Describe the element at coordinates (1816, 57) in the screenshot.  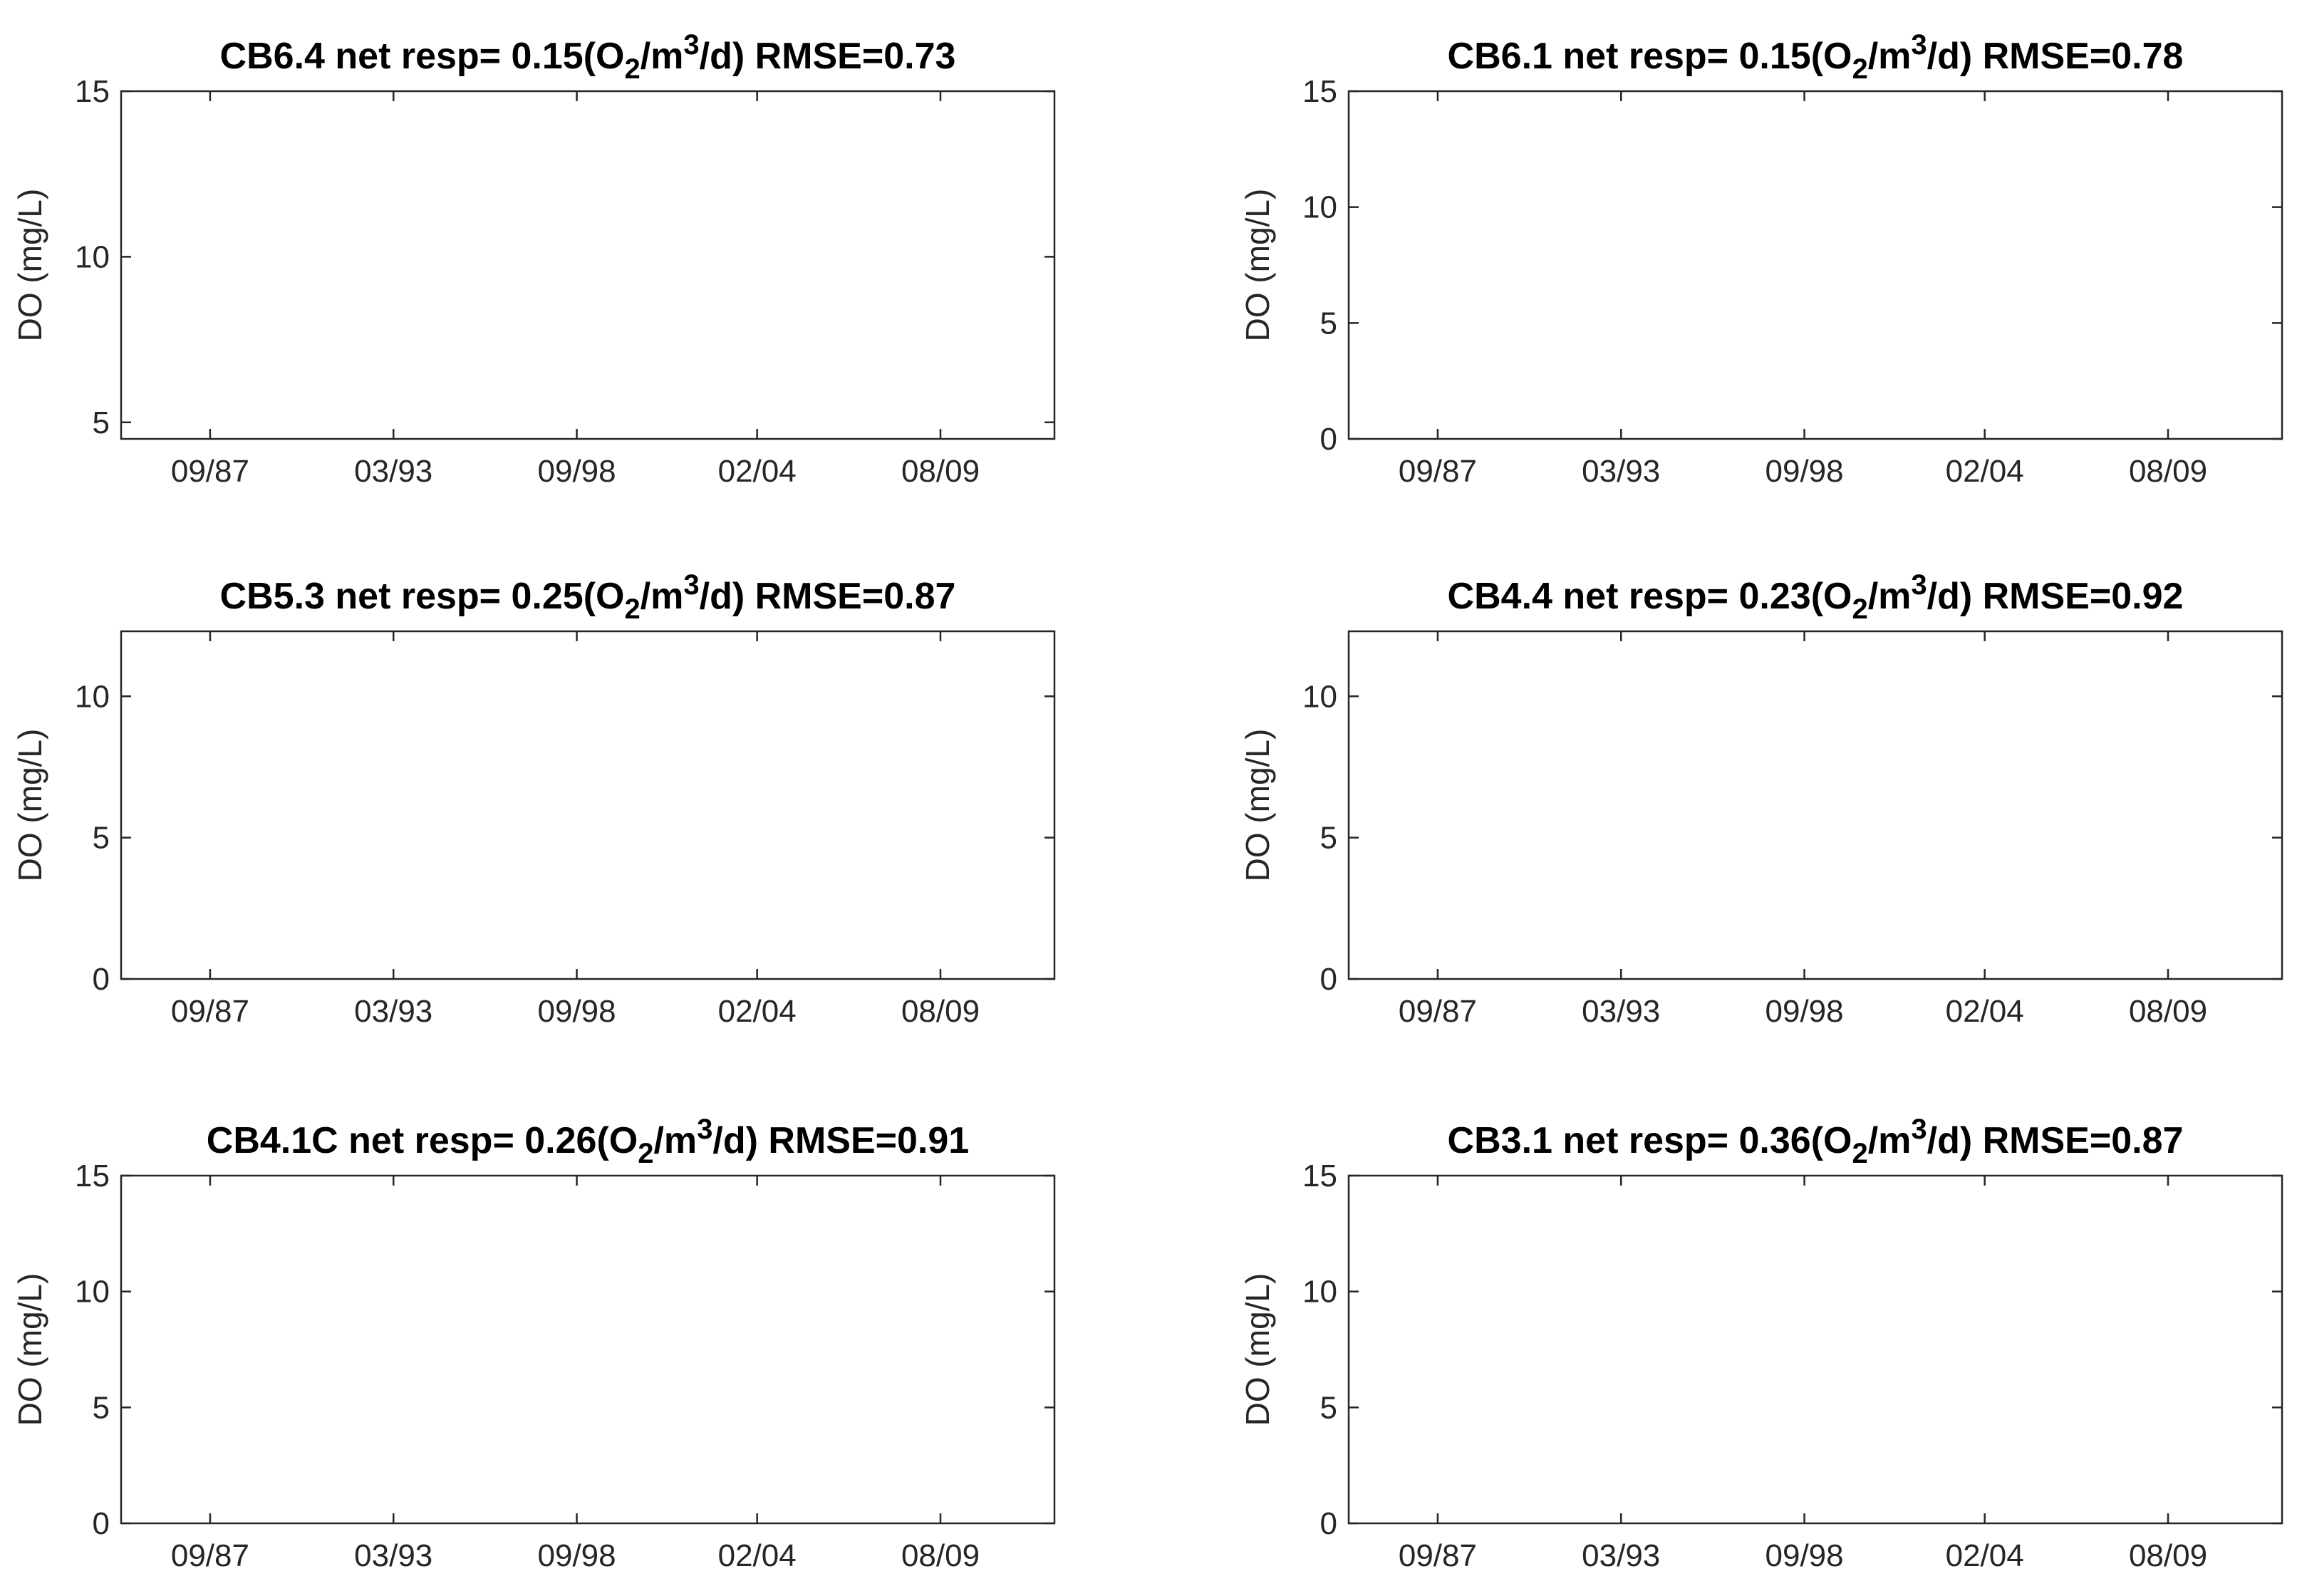
I see `panel-title: CB6.1 net resp= 0.15(O2/m3/d) RMSE=0.78` at that location.